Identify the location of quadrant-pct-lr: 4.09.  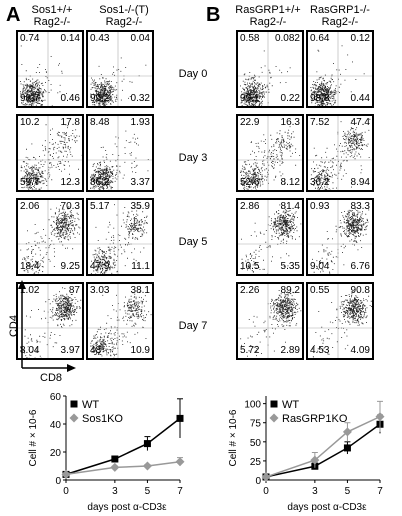
(360, 350).